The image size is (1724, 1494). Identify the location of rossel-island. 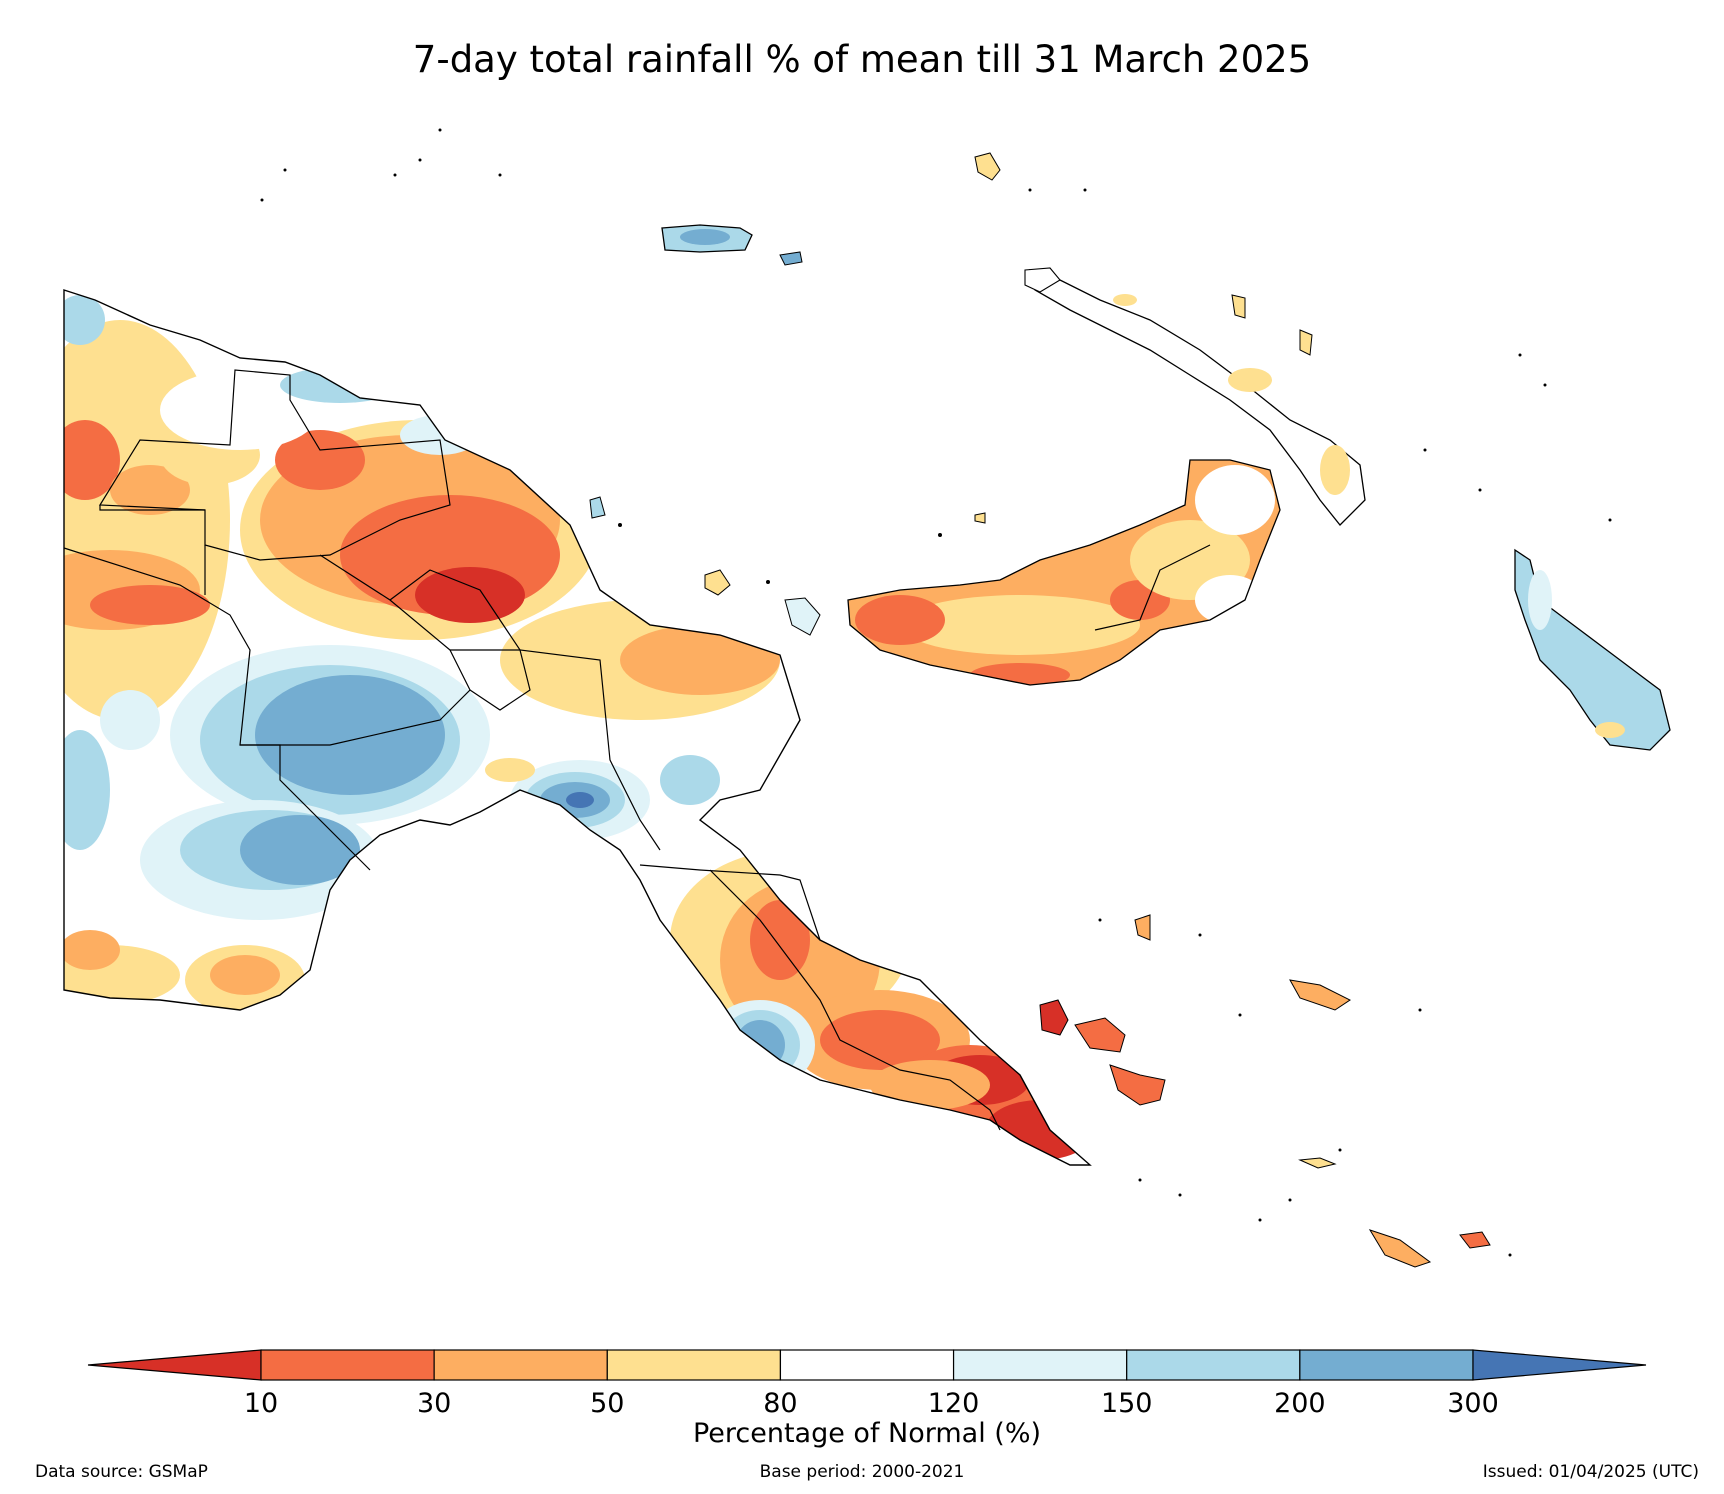
(1475, 1240).